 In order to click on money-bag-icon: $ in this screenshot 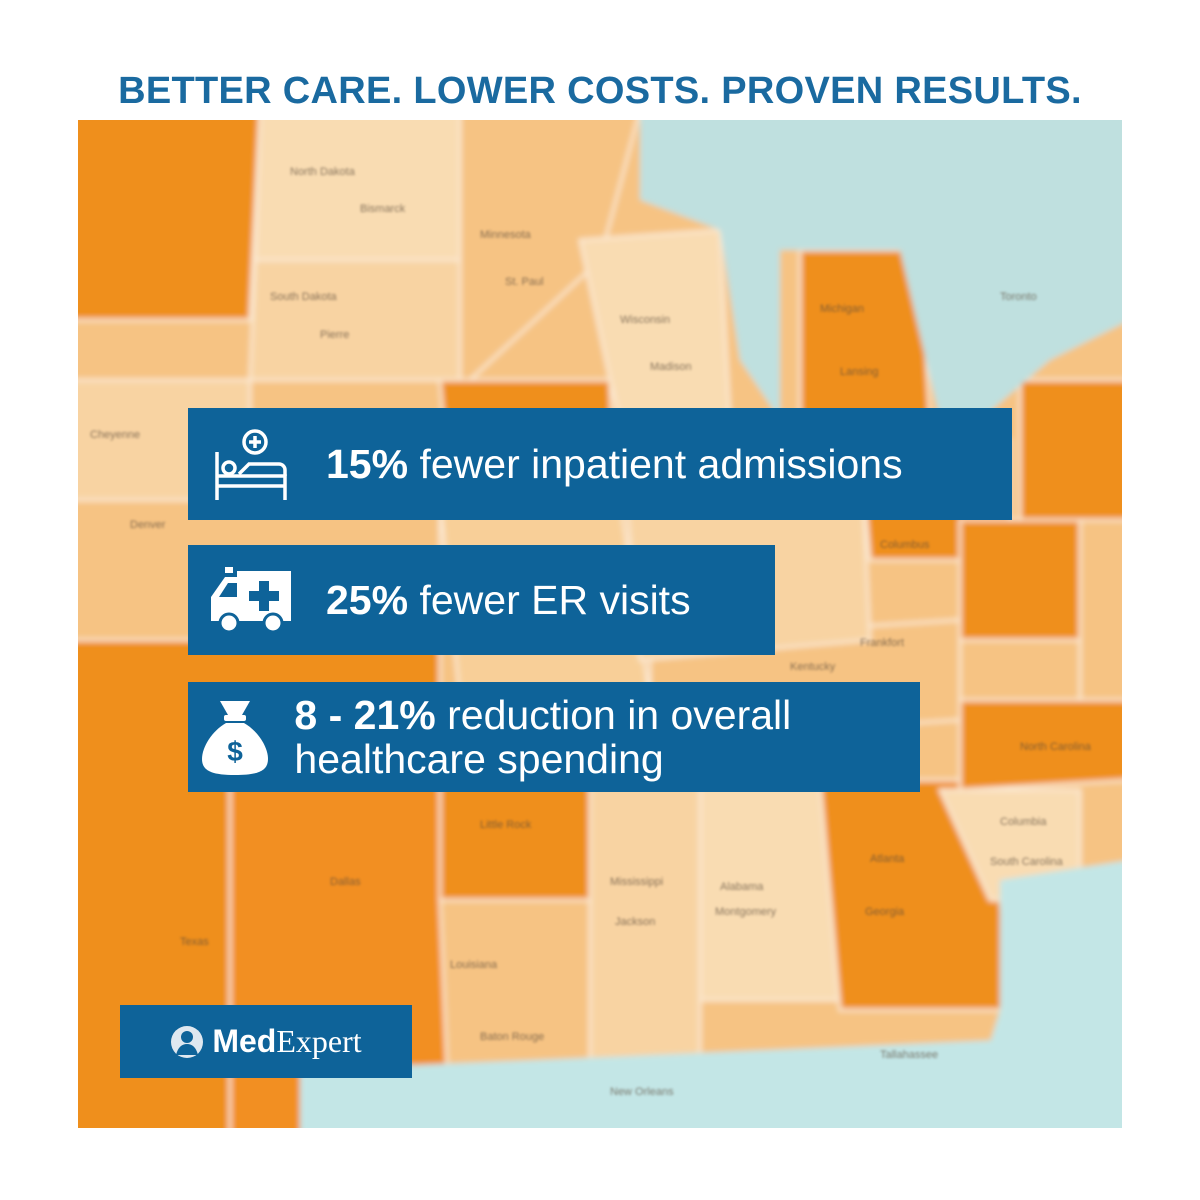, I will do `click(231, 737)`.